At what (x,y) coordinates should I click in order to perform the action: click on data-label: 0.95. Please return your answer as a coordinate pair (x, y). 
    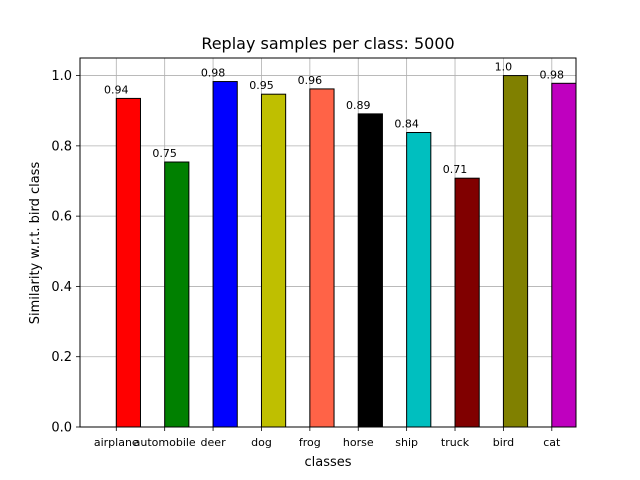
    Looking at the image, I should click on (261, 85).